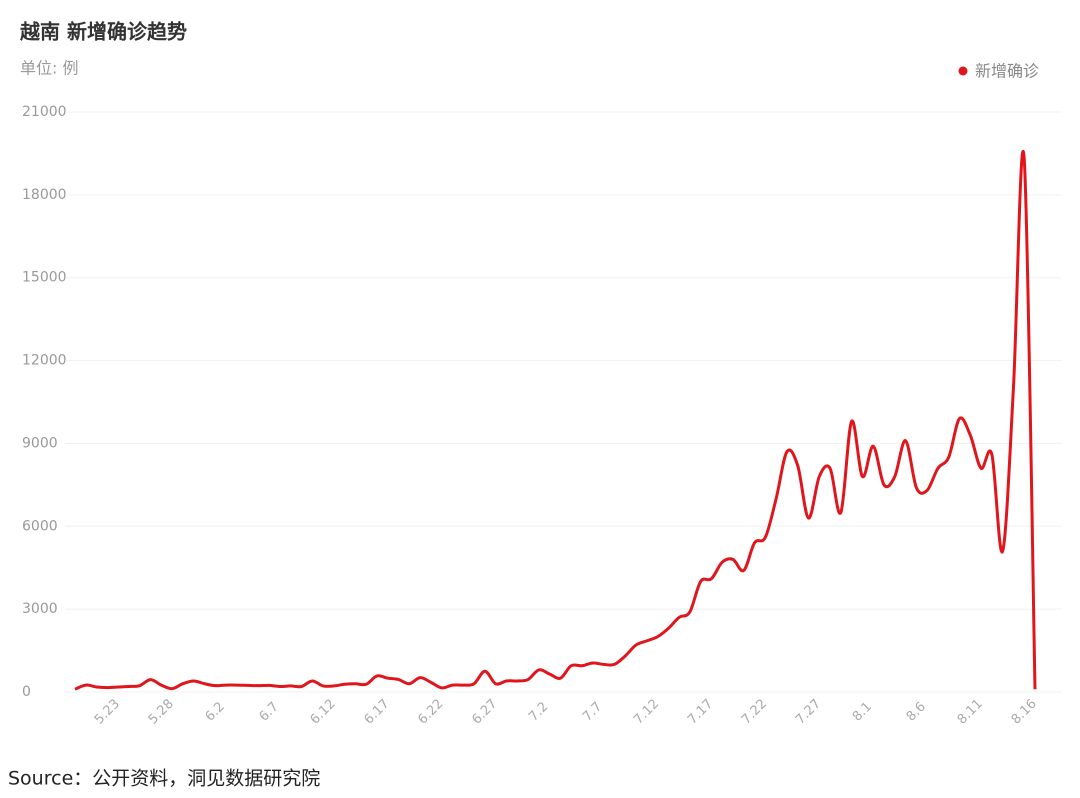 This screenshot has width=1080, height=798. What do you see at coordinates (215, 711) in the screenshot?
I see `x-tick-label: 6.2` at bounding box center [215, 711].